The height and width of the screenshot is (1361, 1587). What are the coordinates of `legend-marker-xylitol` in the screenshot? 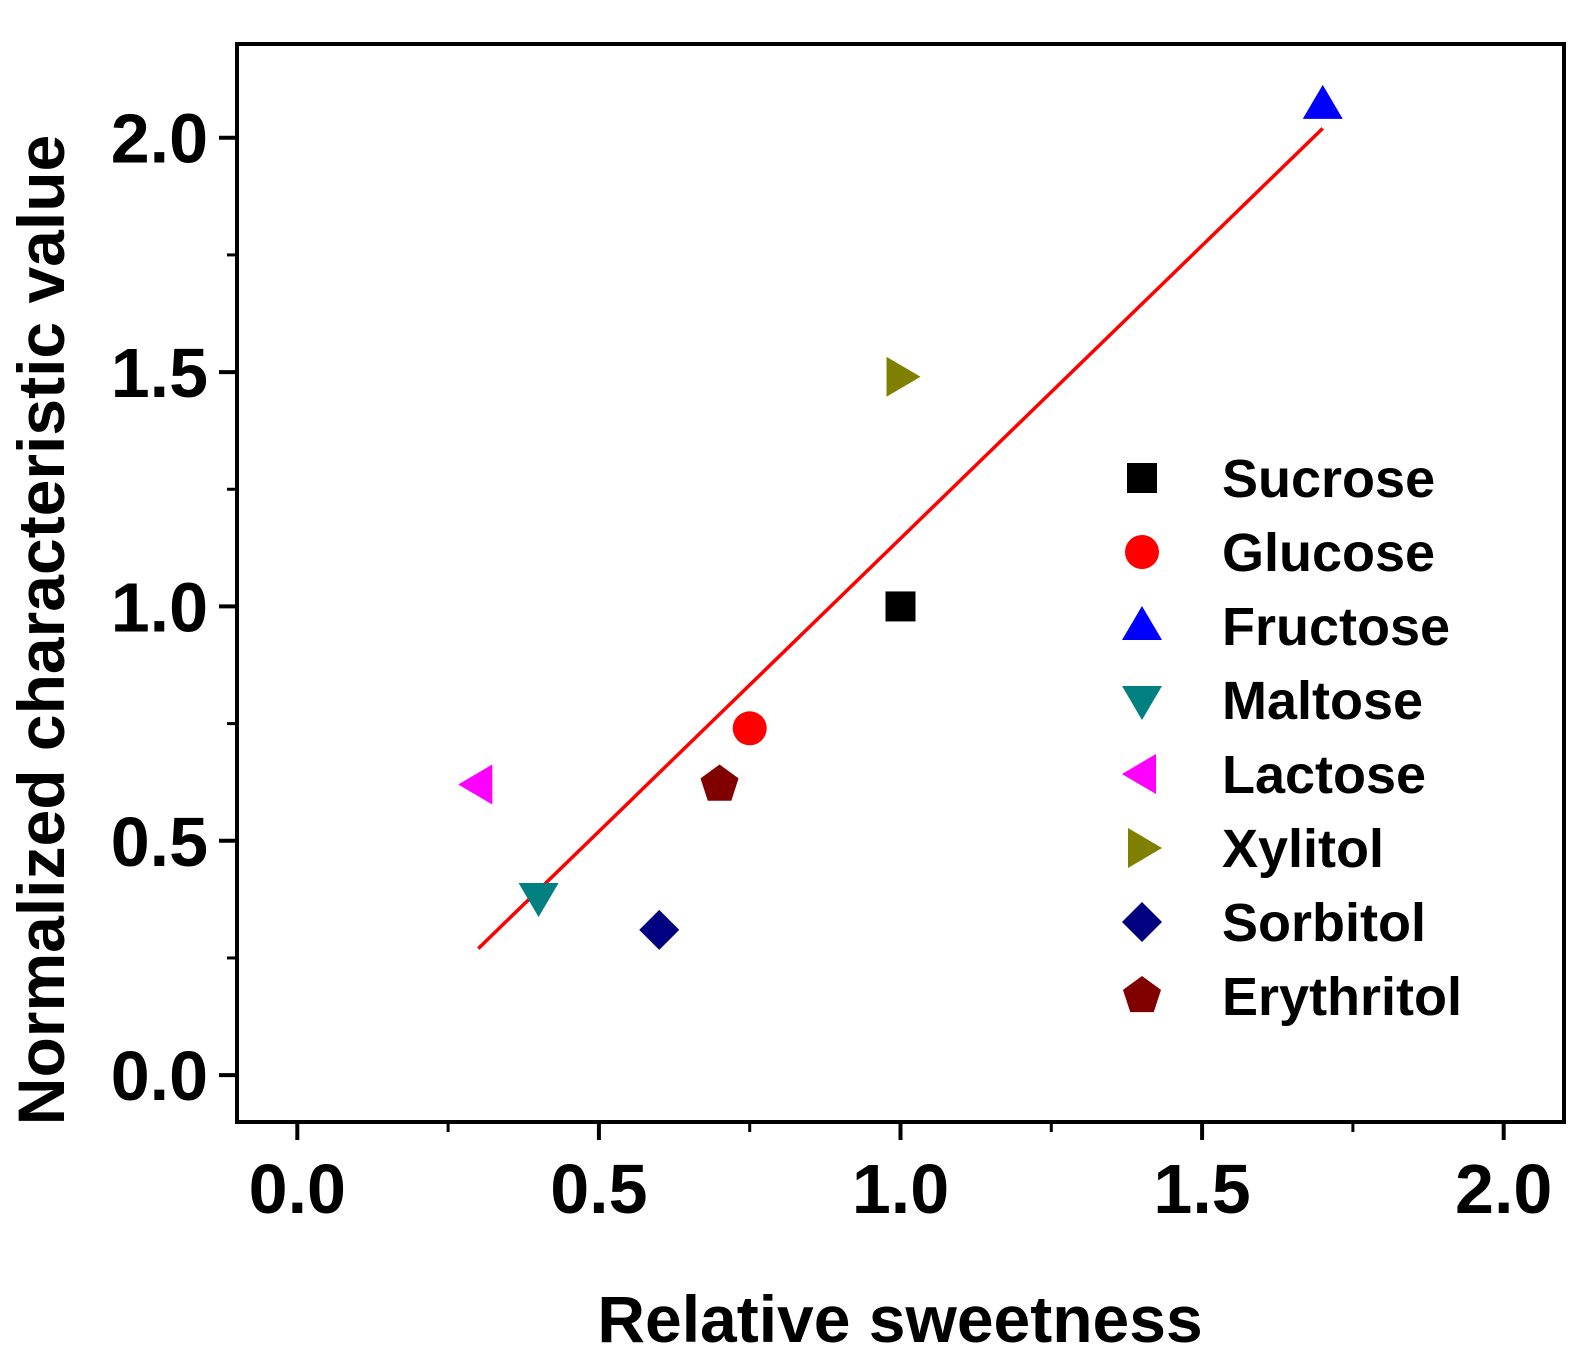 It's located at (1145, 848).